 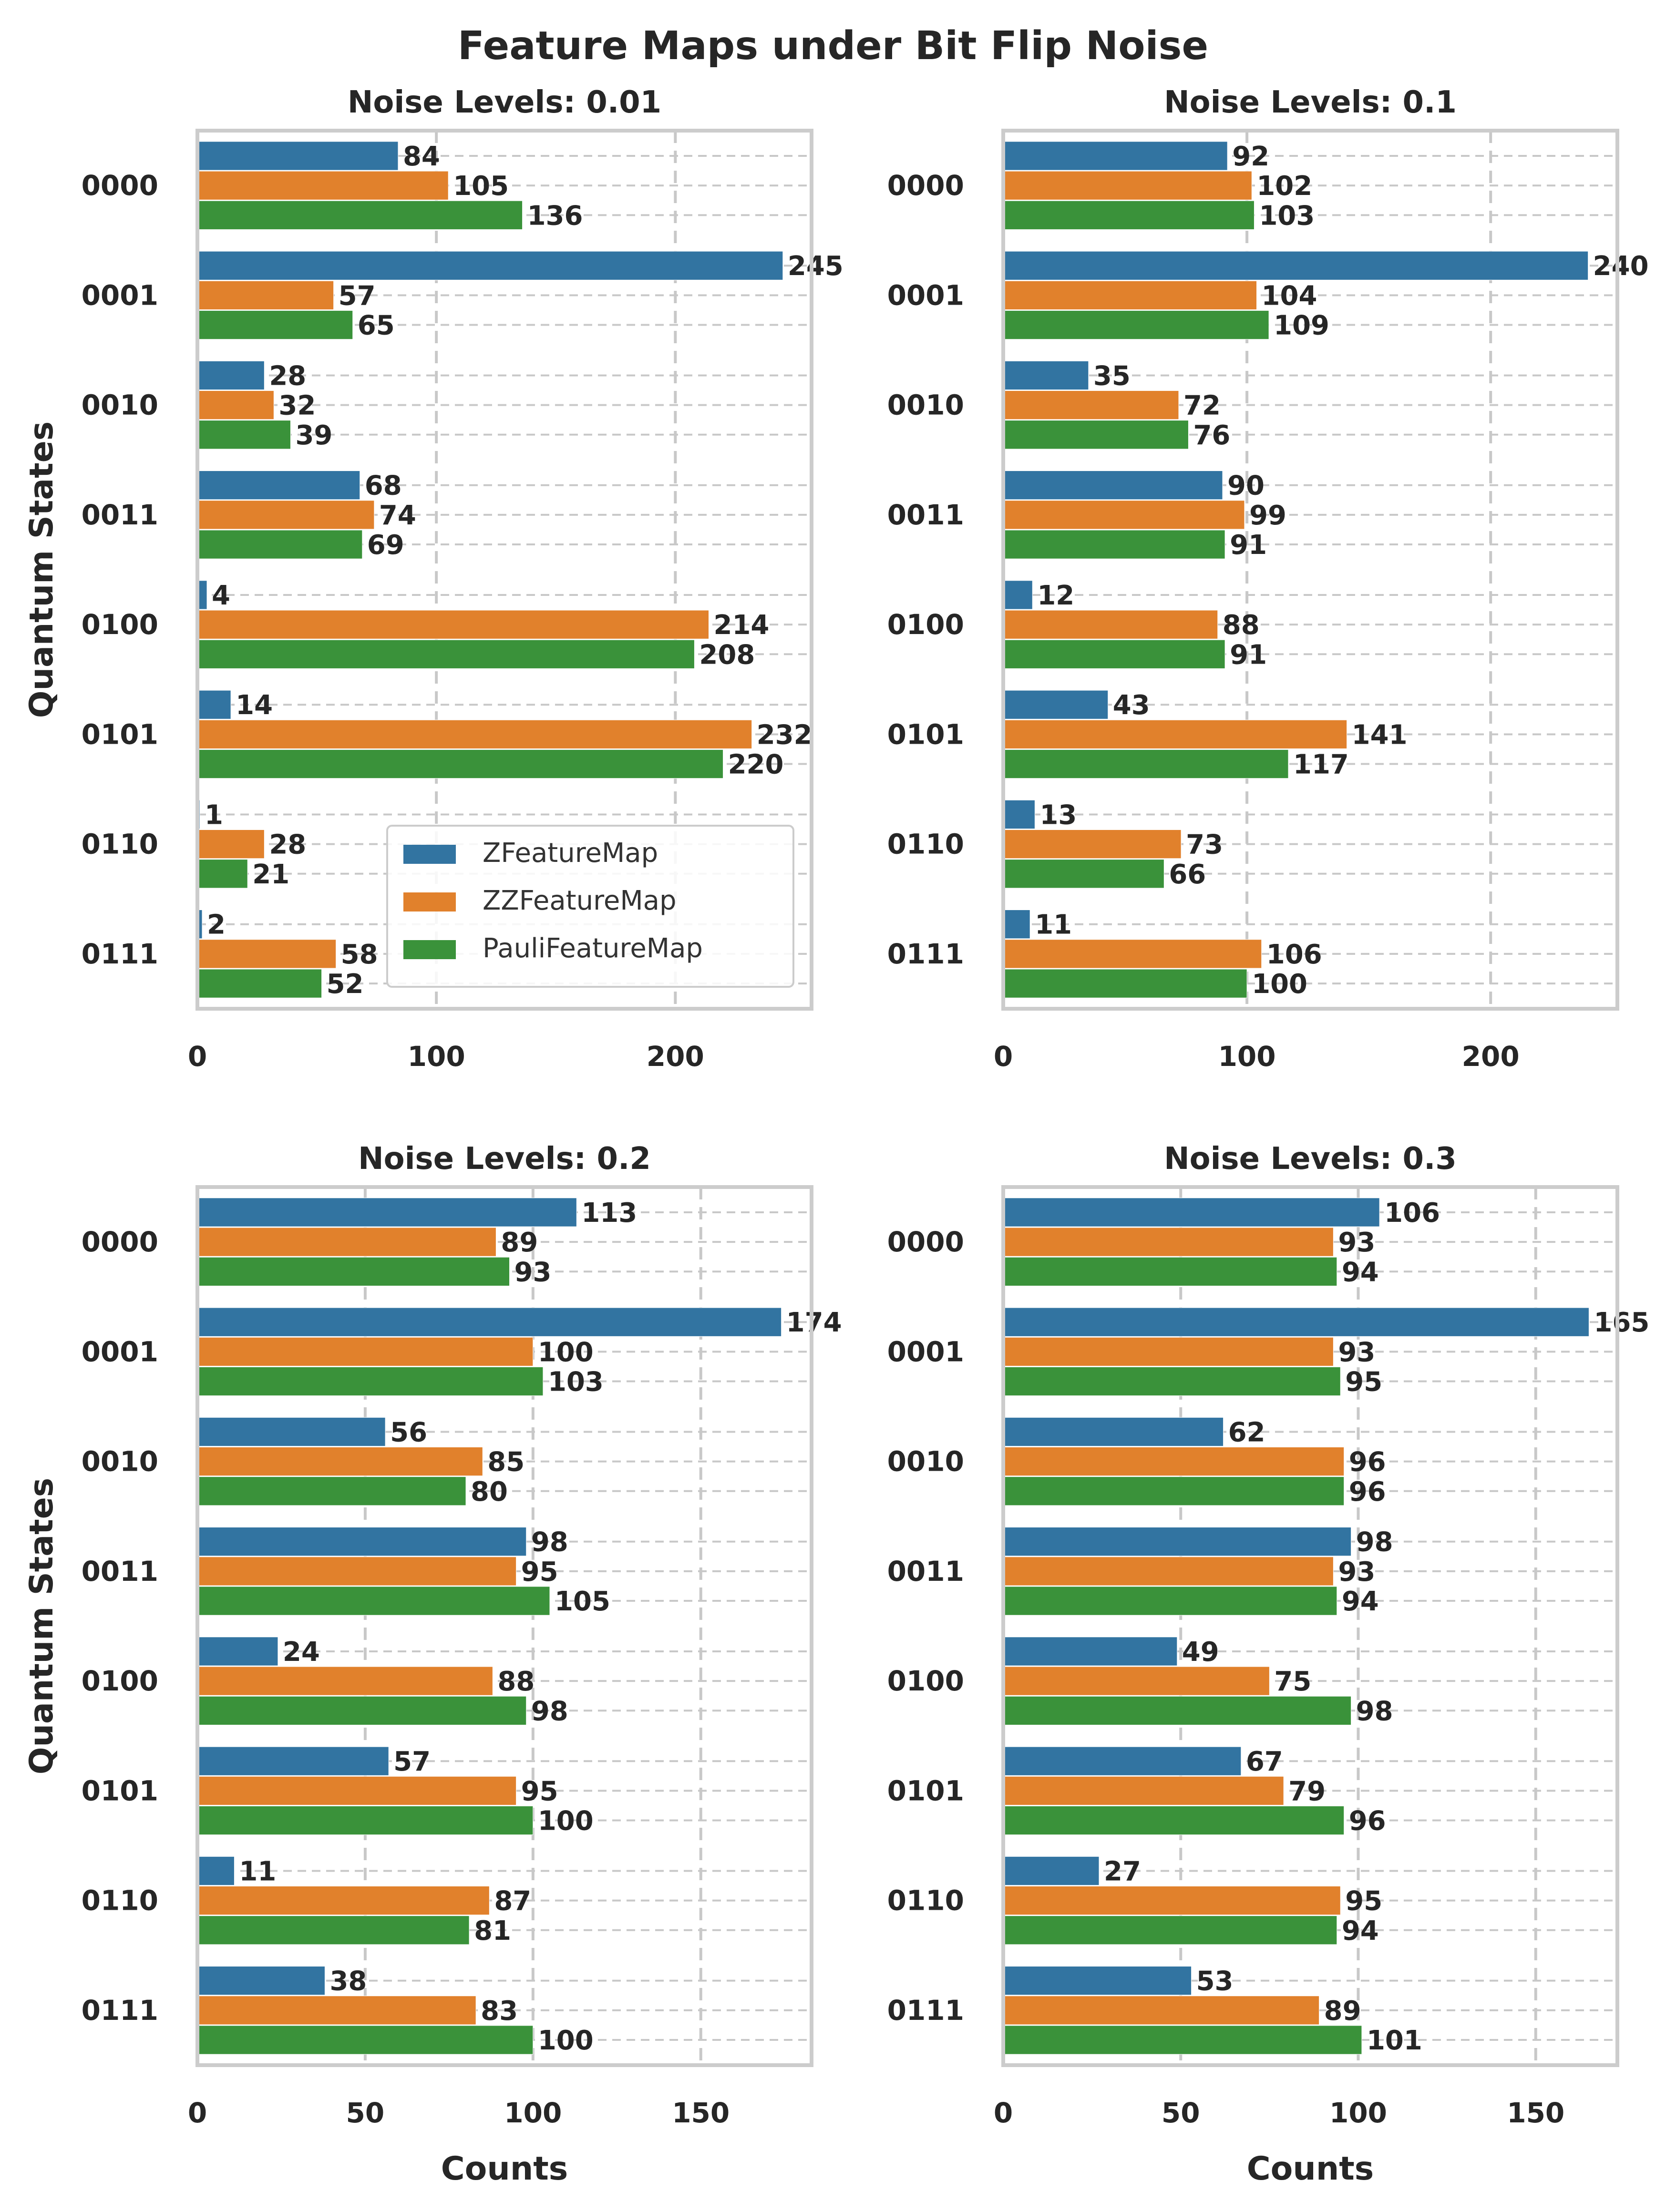 I want to click on legend: ZFeatureMap ZZFeatureMap PauliFeatureMap, so click(x=590, y=906).